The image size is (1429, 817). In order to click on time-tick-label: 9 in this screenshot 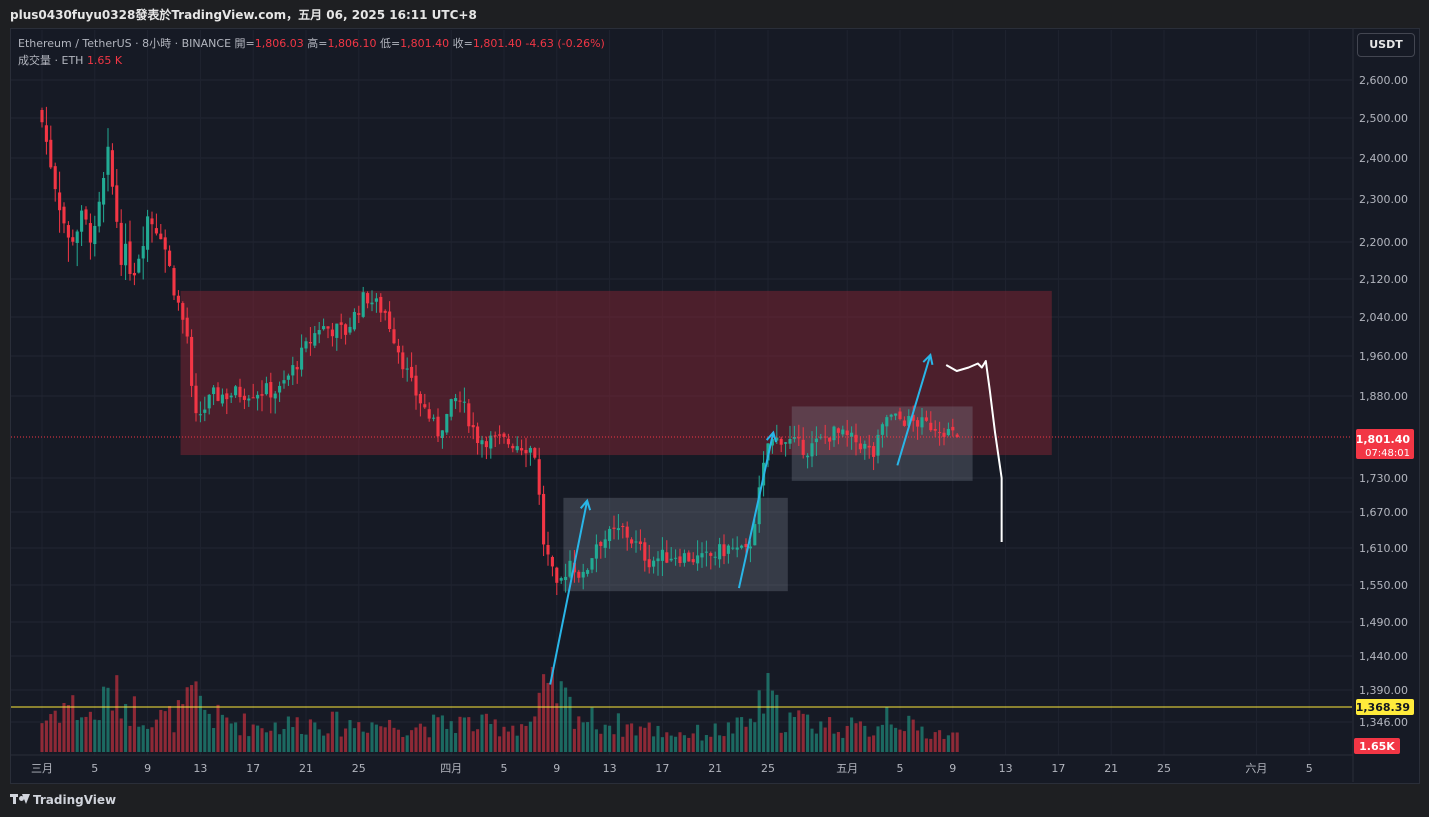, I will do `click(952, 768)`.